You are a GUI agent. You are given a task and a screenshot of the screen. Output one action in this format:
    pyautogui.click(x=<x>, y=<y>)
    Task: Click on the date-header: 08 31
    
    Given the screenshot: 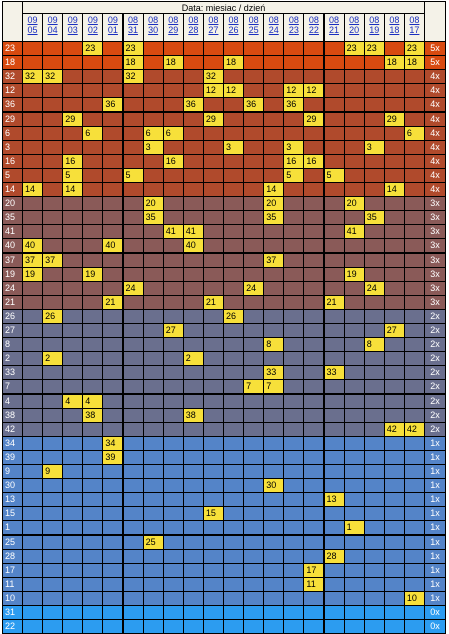 What is the action you would take?
    pyautogui.click(x=133, y=27)
    